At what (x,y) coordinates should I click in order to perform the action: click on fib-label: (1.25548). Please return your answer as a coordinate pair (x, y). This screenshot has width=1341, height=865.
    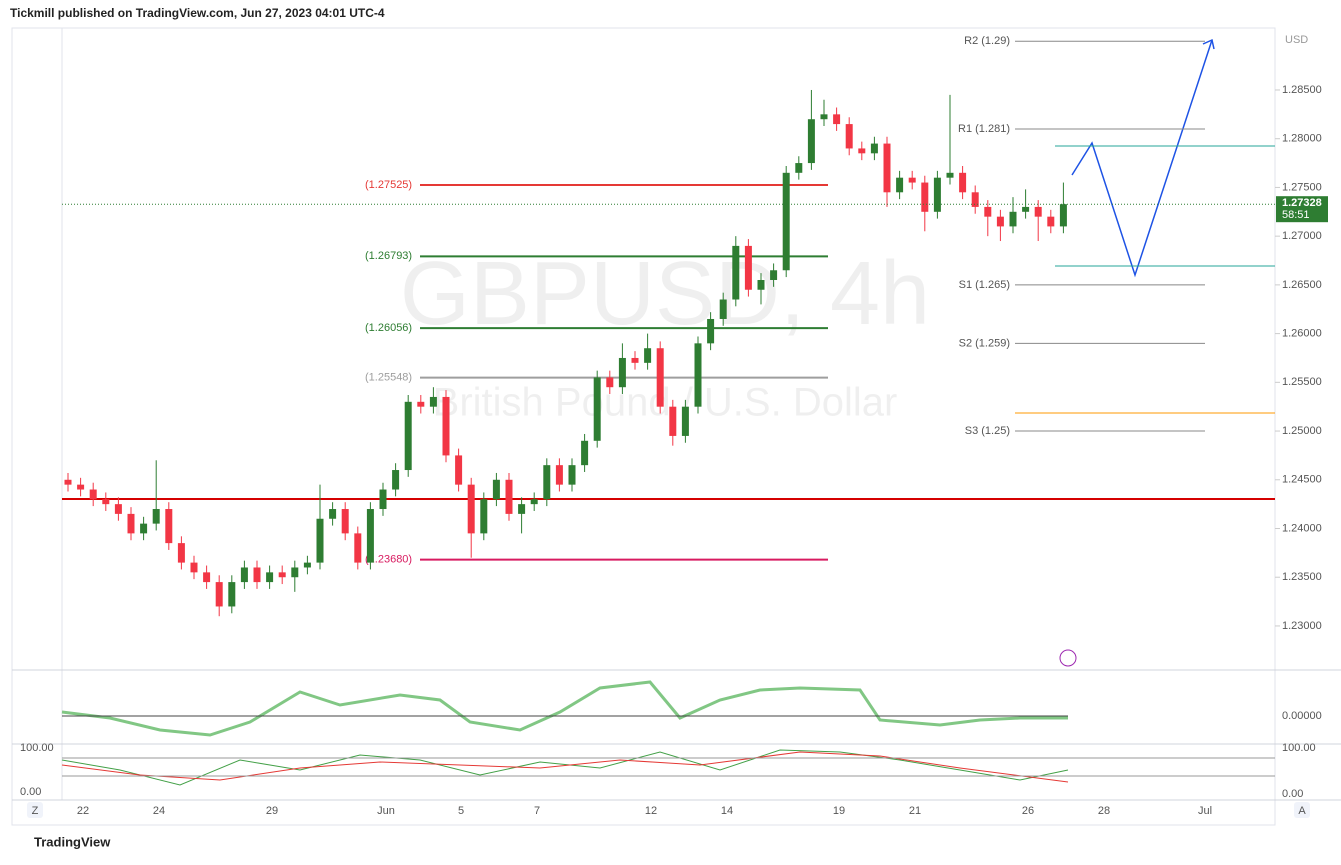
    Looking at the image, I should click on (388, 378).